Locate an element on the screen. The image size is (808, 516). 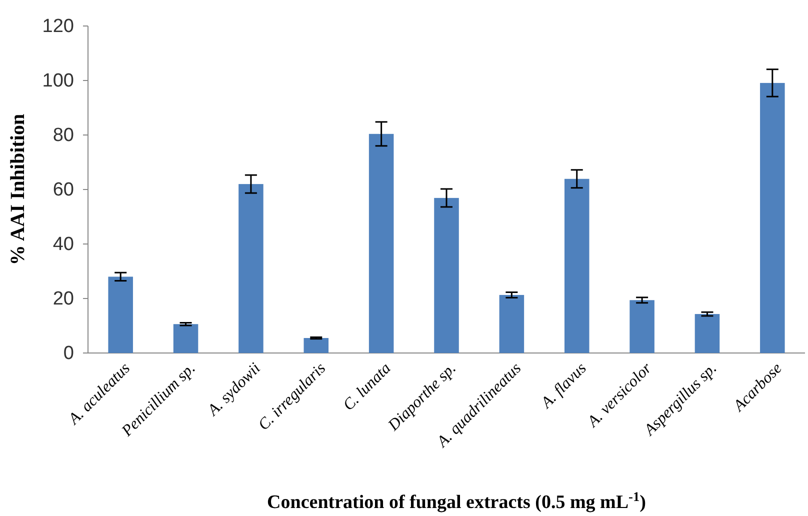
y-axis-title: % AAI Inhibition is located at coordinates (18, 190).